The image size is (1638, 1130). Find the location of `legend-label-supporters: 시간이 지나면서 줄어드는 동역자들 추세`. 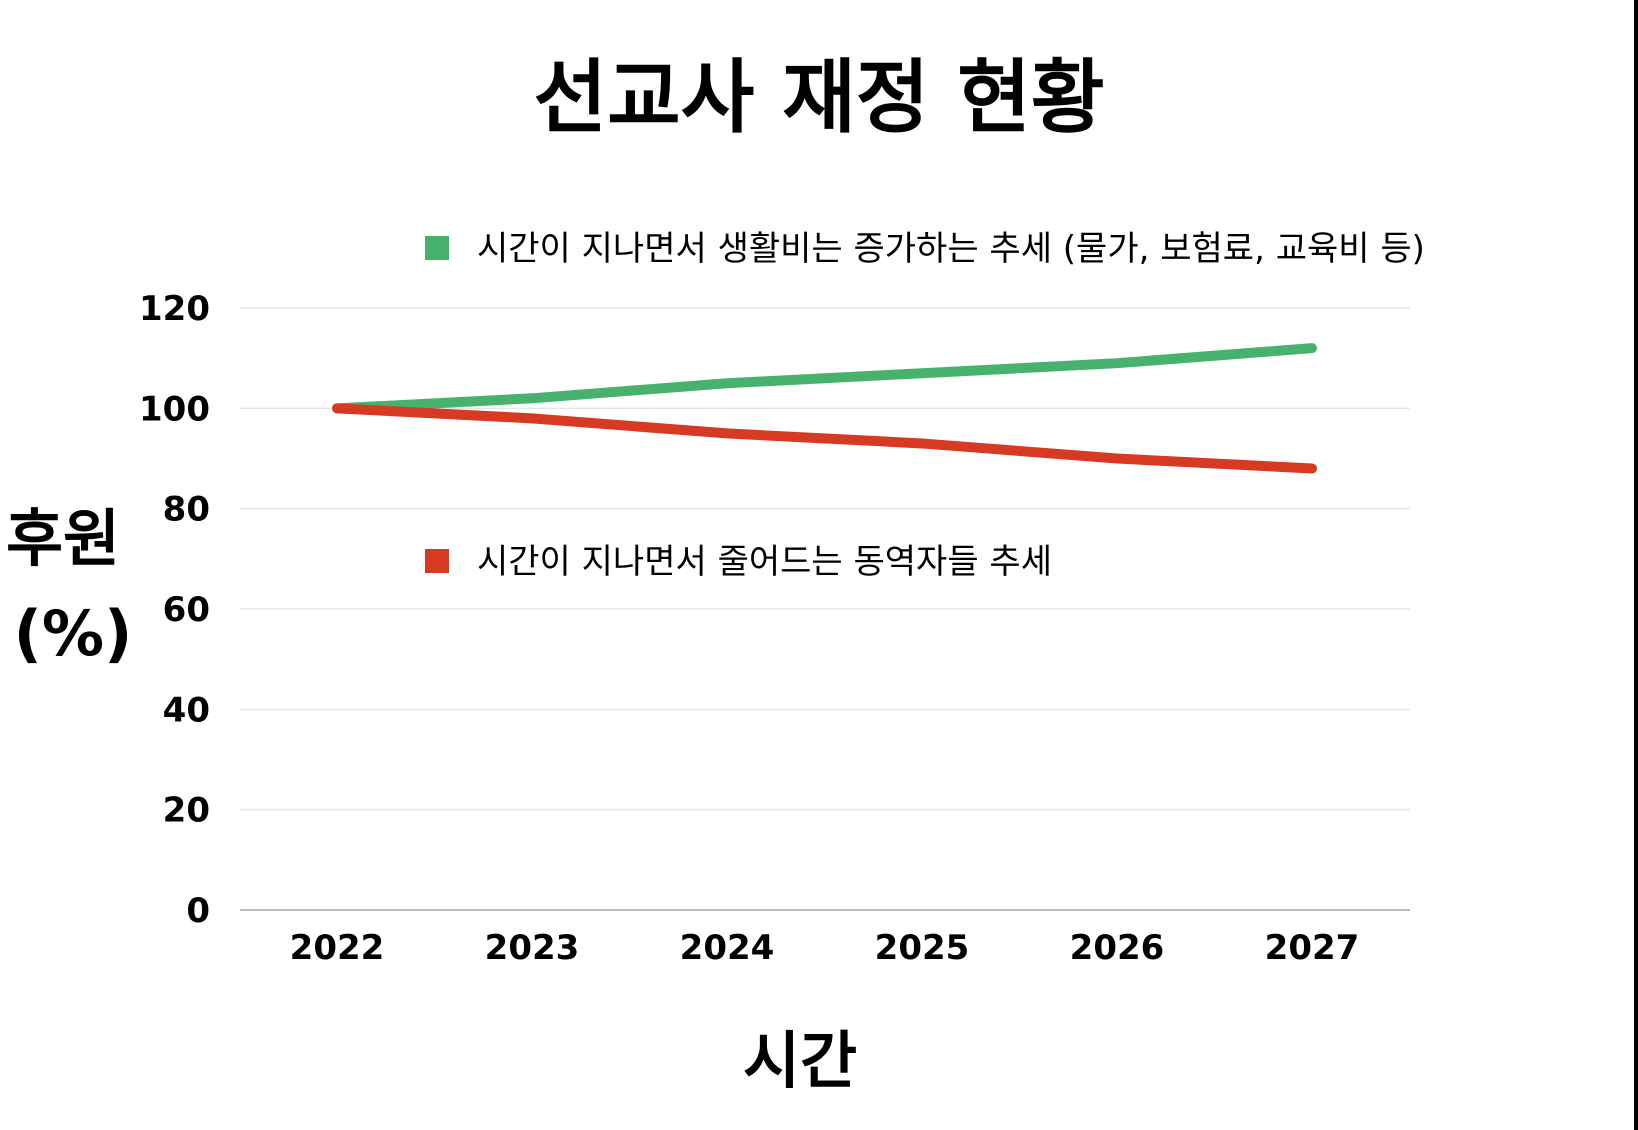

legend-label-supporters: 시간이 지나면서 줄어드는 동역자들 추세 is located at coordinates (764, 562).